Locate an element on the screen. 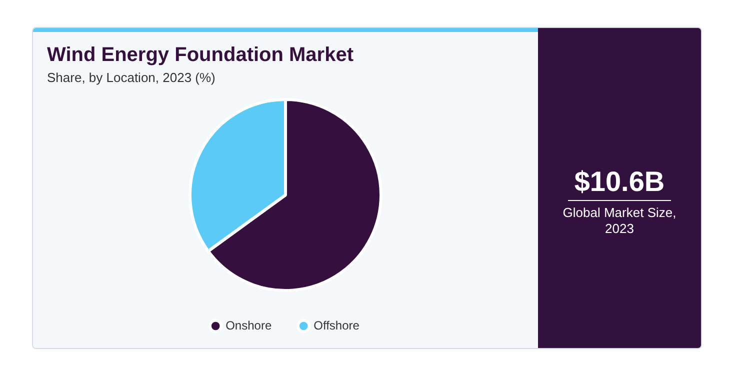 This screenshot has height=384, width=756. chart-title: Wind Energy Foundation Market is located at coordinates (200, 55).